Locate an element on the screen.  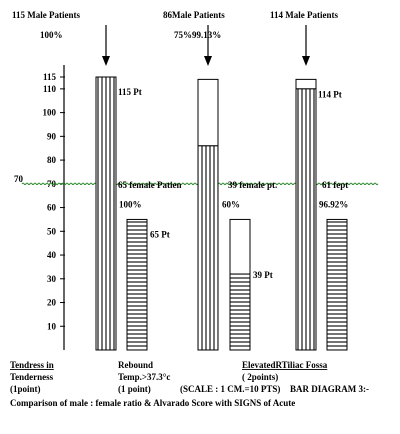
female-percent: 60% is located at coordinates (231, 204).